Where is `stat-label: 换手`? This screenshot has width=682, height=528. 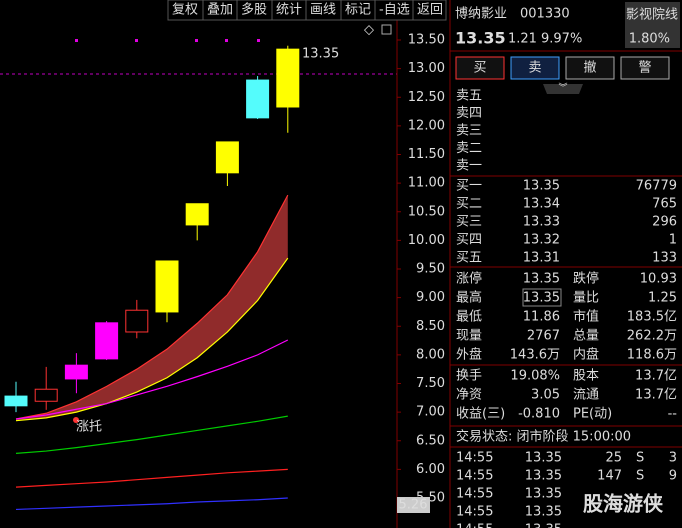
stat-label: 换手 is located at coordinates (469, 376).